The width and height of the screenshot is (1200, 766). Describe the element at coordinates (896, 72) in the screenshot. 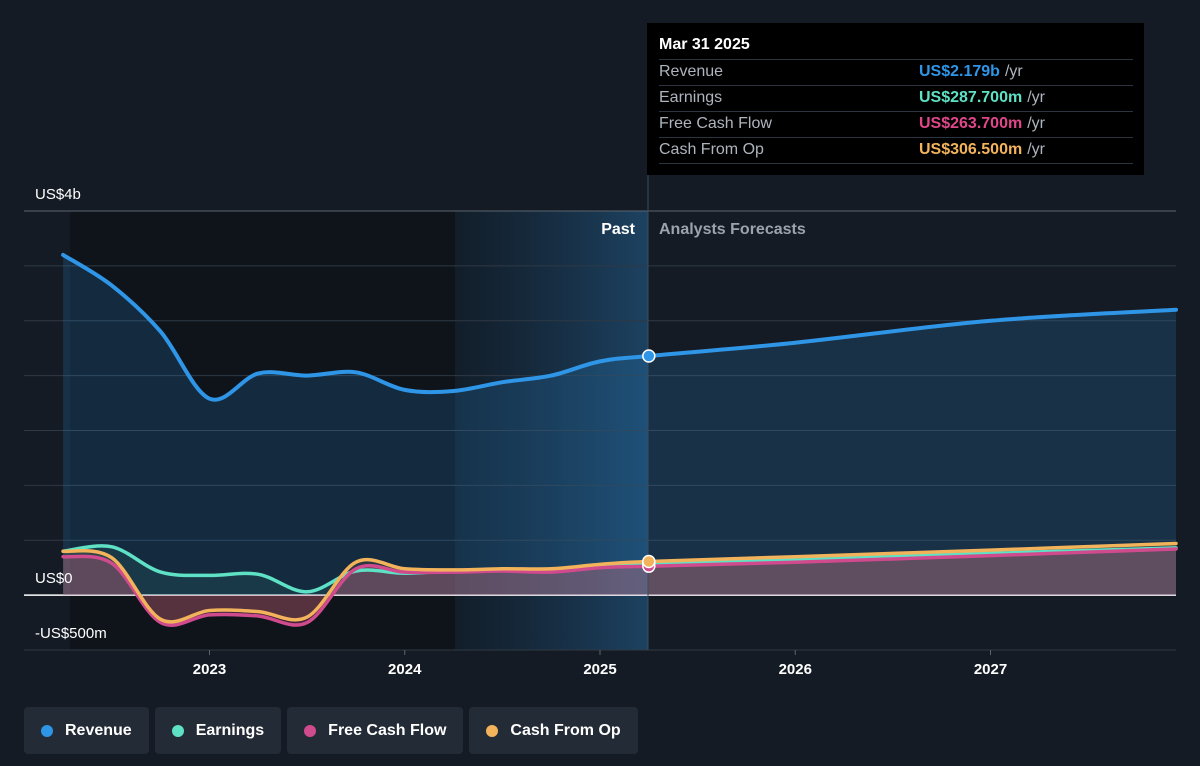

I see `tooltip-row-revenue: Revenue US$2.179b/yr` at that location.